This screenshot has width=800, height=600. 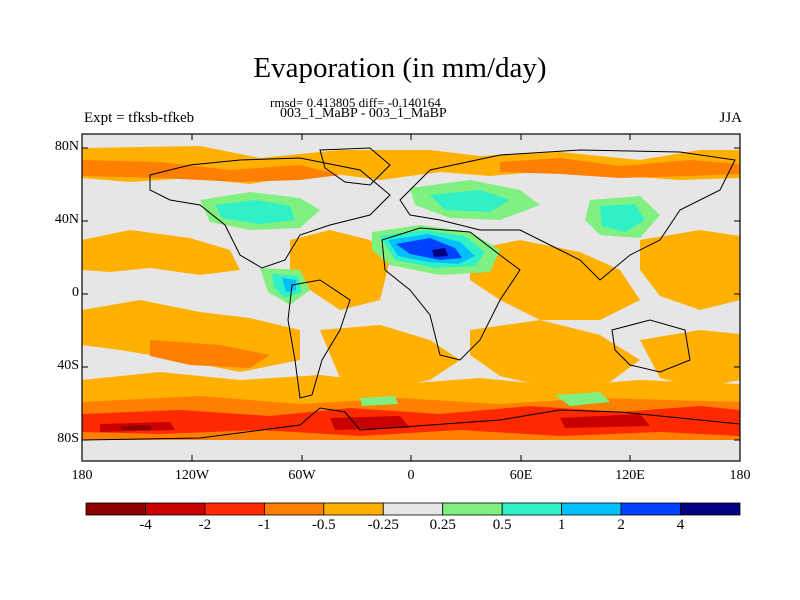 I want to click on colorbar, so click(x=413, y=509).